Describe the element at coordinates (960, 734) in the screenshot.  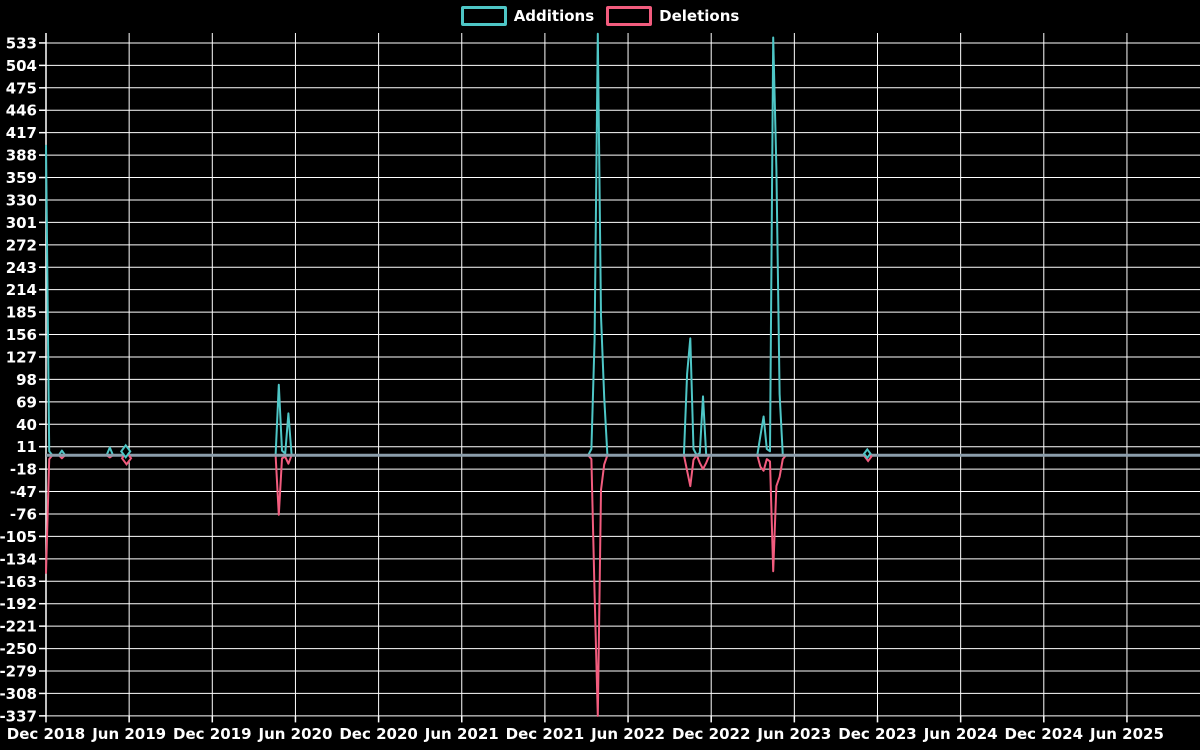
I see `svg-text: Jun 2024` at that location.